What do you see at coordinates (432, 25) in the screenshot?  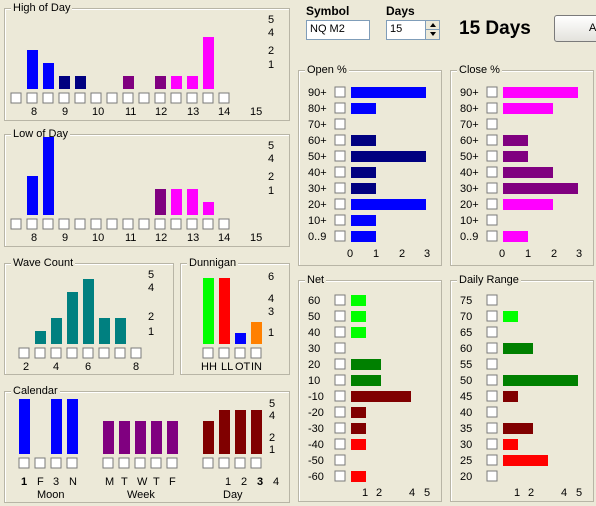 I see `spin-up-icon` at bounding box center [432, 25].